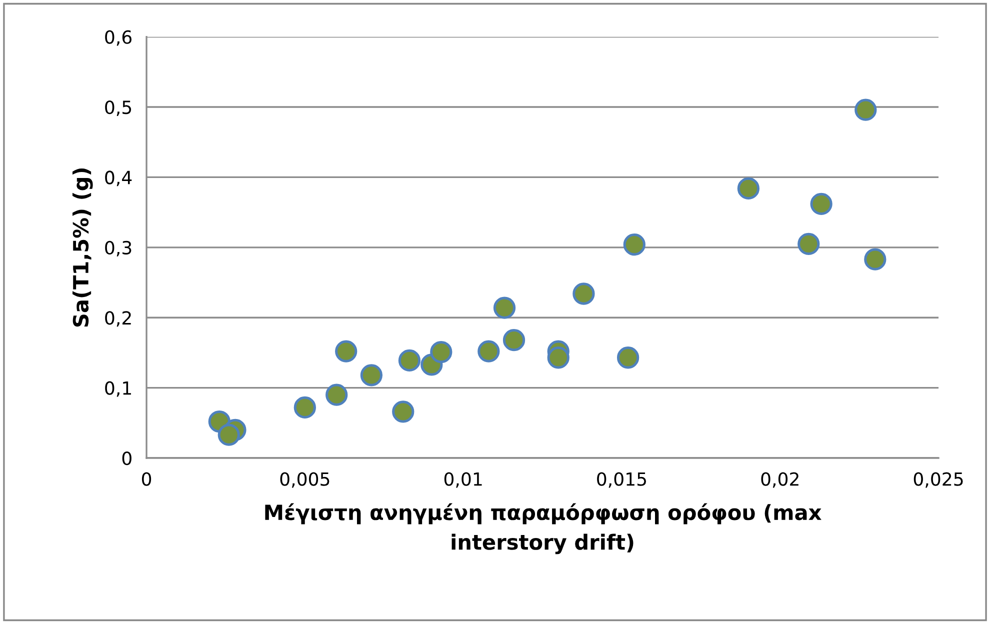 This screenshot has width=990, height=624. I want to click on x-tick-label: 0,01, so click(463, 480).